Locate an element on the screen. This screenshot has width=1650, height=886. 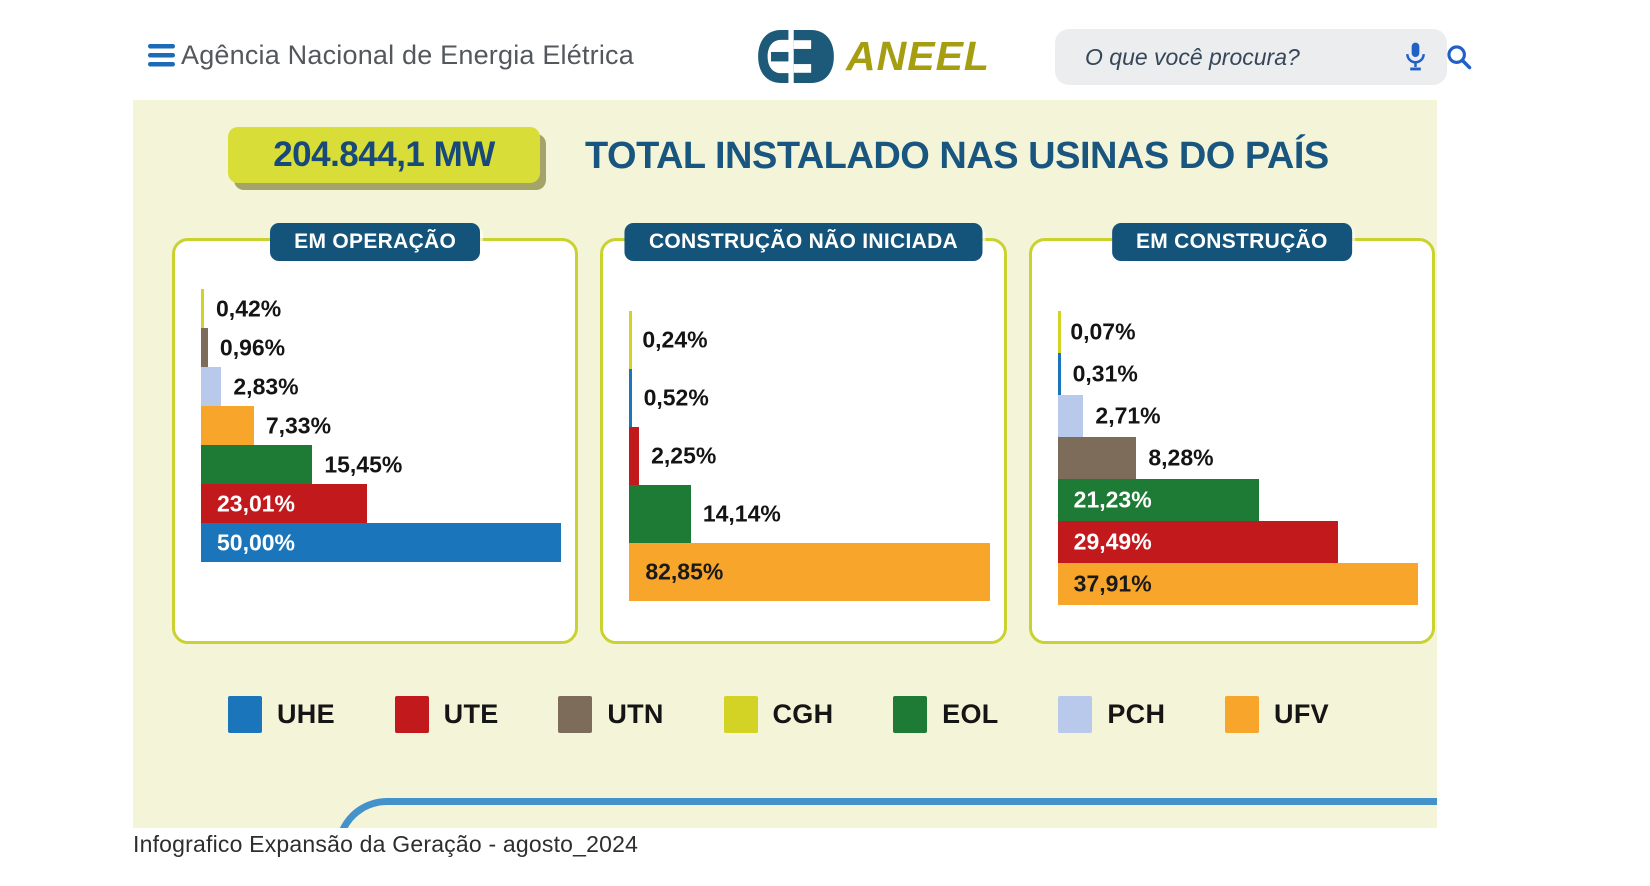
bar-value-label: 29,49% is located at coordinates (1112, 541).